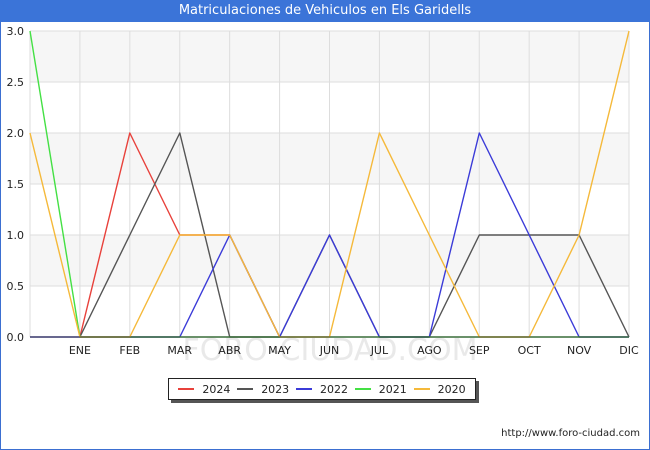  What do you see at coordinates (379, 350) in the screenshot?
I see `x-tick-label: JUL` at bounding box center [379, 350].